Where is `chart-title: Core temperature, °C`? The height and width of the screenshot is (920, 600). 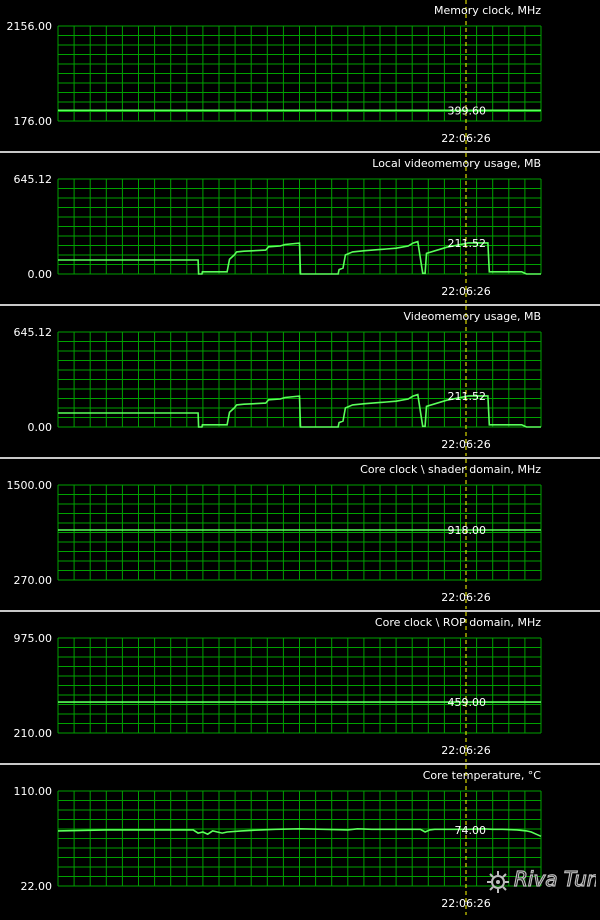
chart-title: Core temperature, °C is located at coordinates (482, 775).